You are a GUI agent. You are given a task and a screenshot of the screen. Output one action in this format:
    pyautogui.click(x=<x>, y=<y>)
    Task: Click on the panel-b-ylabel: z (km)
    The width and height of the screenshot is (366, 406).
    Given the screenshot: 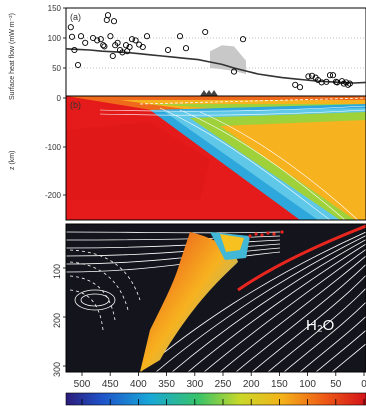 What is the action you would take?
    pyautogui.click(x=12, y=160)
    